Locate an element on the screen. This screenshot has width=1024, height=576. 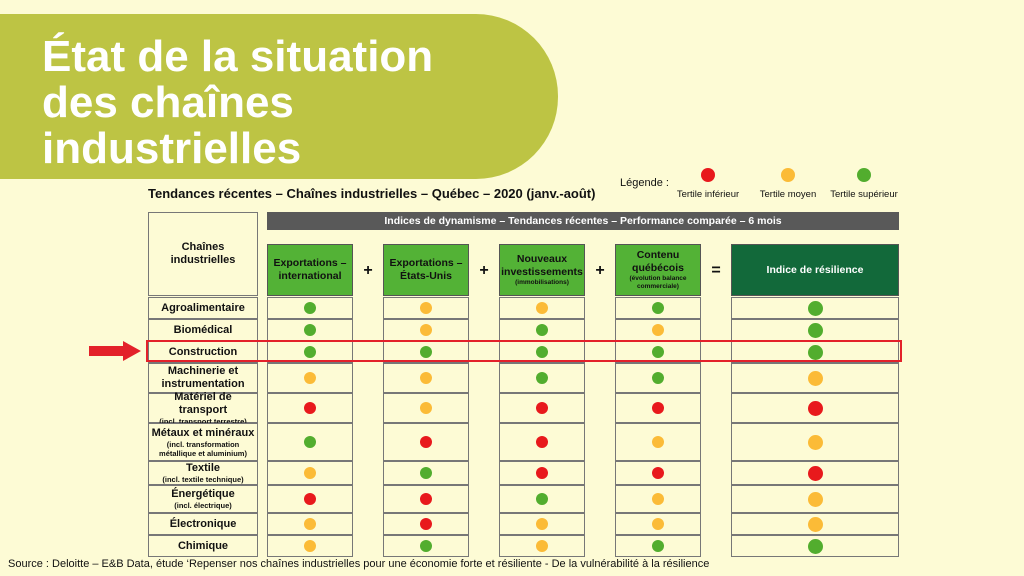
row-label: Construction is located at coordinates (203, 352).